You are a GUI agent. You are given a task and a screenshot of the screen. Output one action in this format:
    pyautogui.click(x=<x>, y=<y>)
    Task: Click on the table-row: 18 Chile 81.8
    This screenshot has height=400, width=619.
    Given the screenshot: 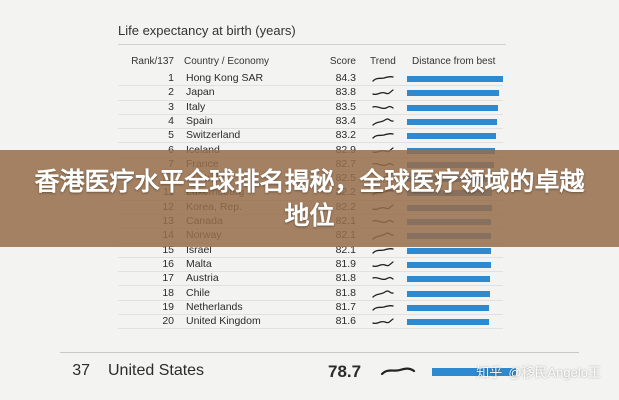 What is the action you would take?
    pyautogui.click(x=309, y=294)
    